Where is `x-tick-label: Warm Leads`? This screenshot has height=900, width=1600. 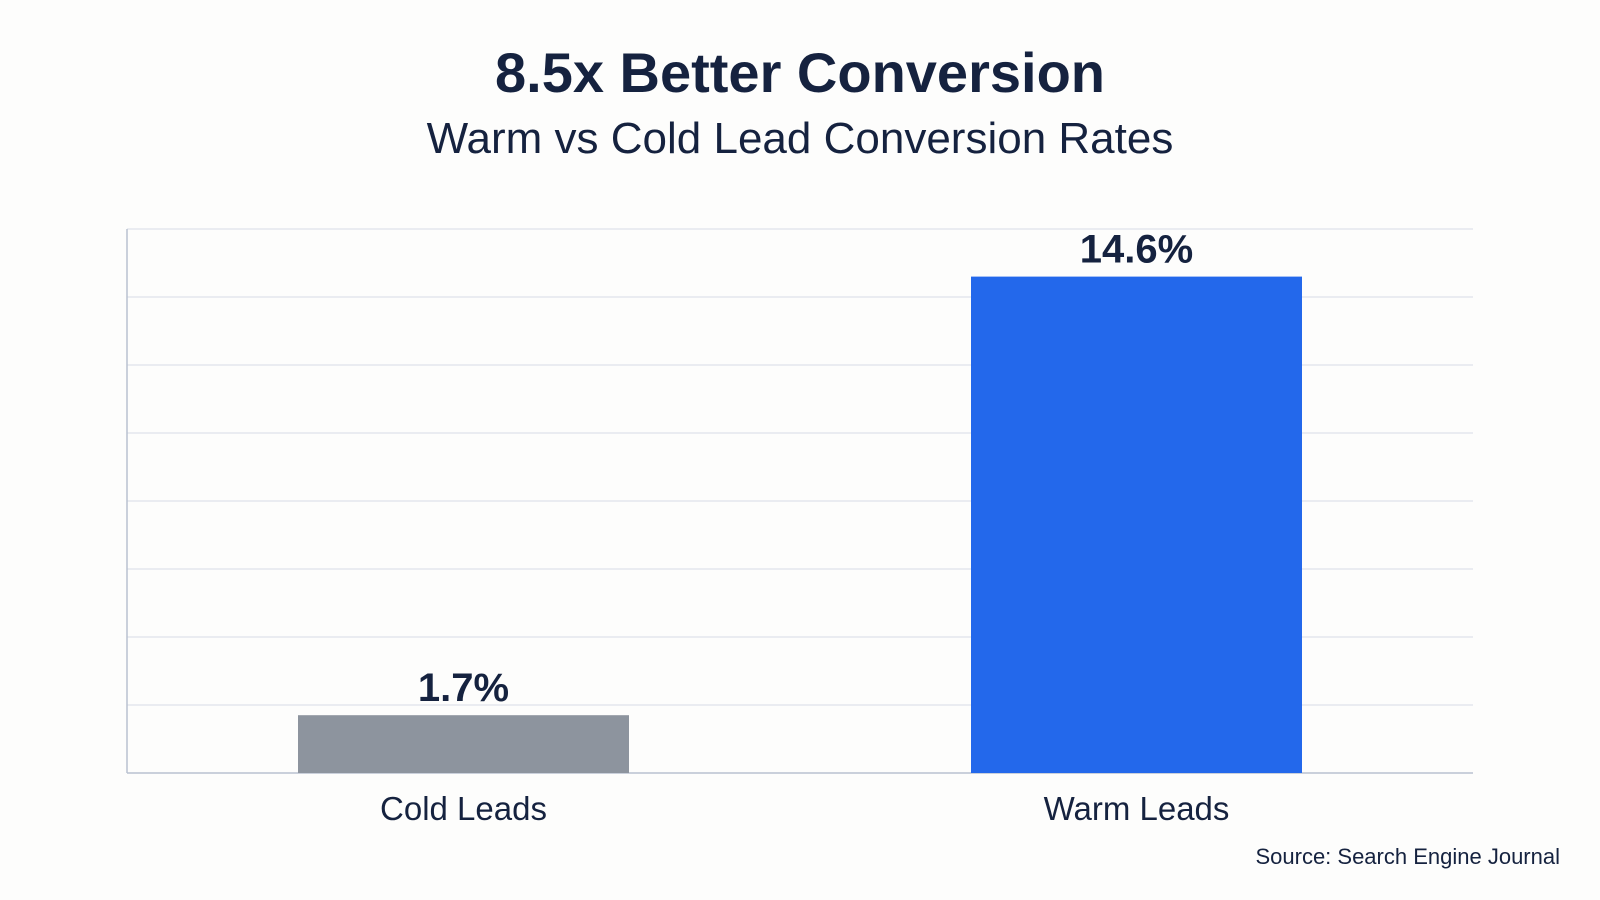 x-tick-label: Warm Leads is located at coordinates (1137, 808).